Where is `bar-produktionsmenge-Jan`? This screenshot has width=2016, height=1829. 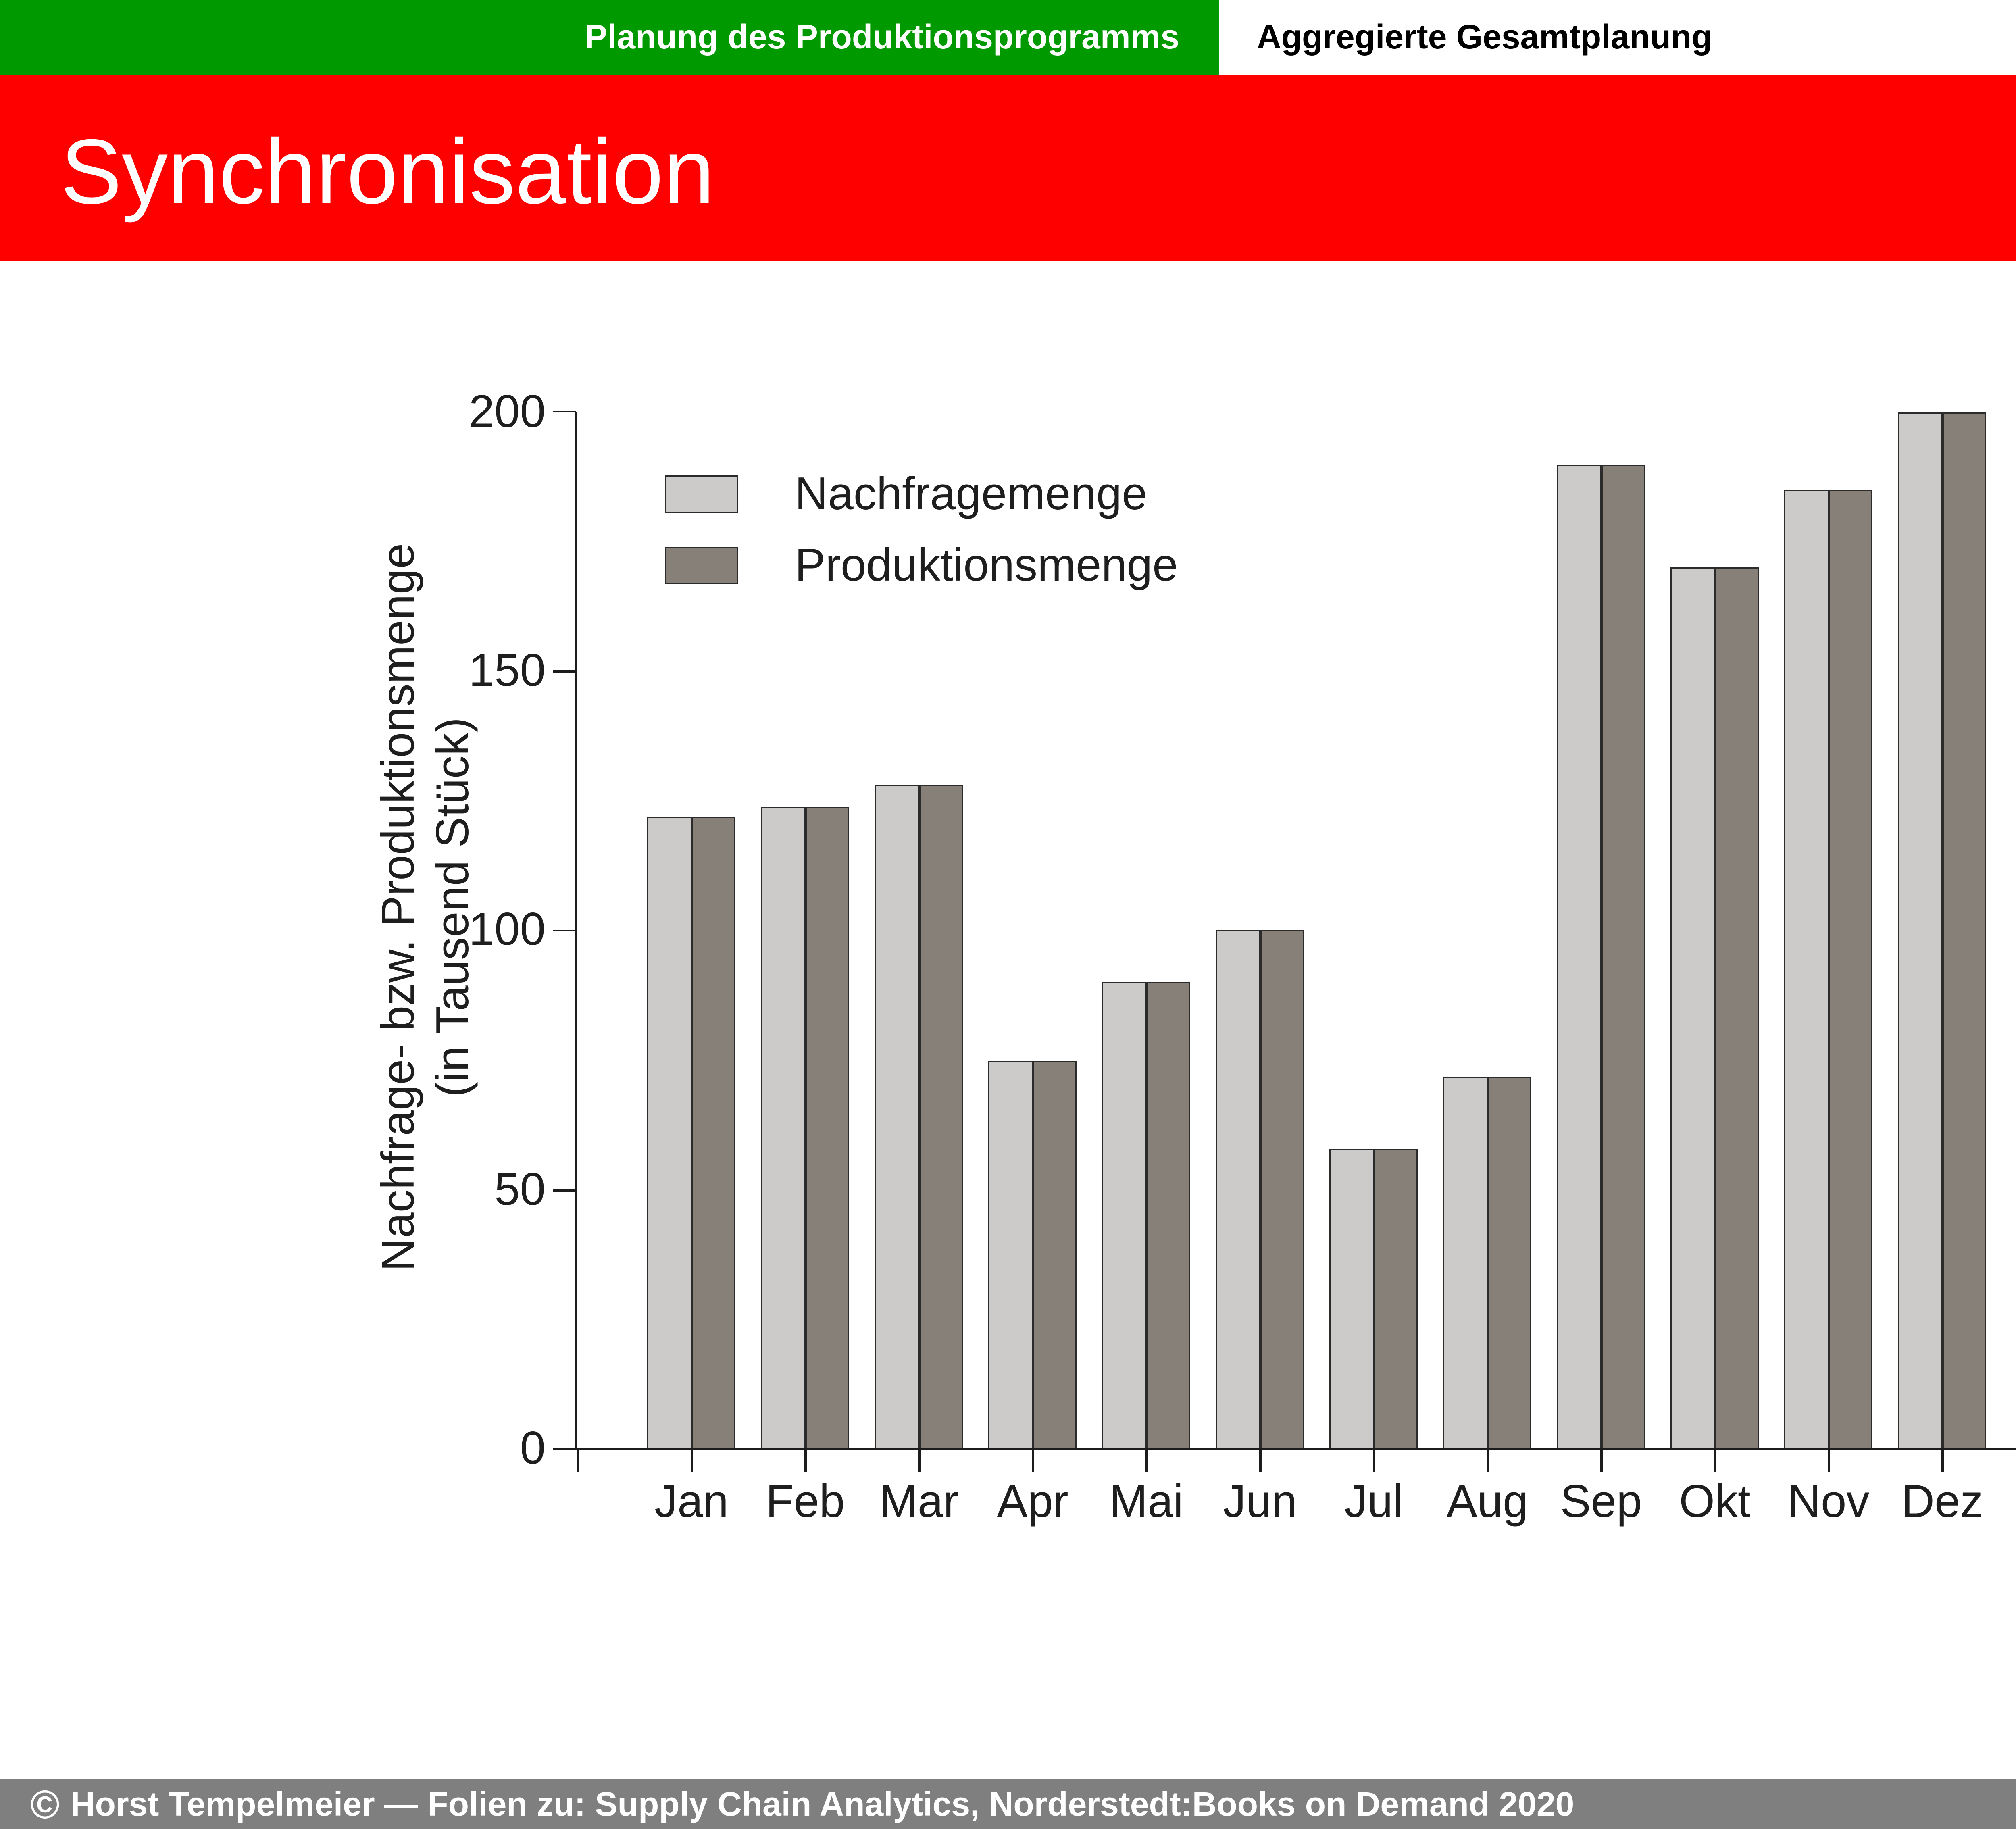
bar-produktionsmenge-Jan is located at coordinates (713, 1133).